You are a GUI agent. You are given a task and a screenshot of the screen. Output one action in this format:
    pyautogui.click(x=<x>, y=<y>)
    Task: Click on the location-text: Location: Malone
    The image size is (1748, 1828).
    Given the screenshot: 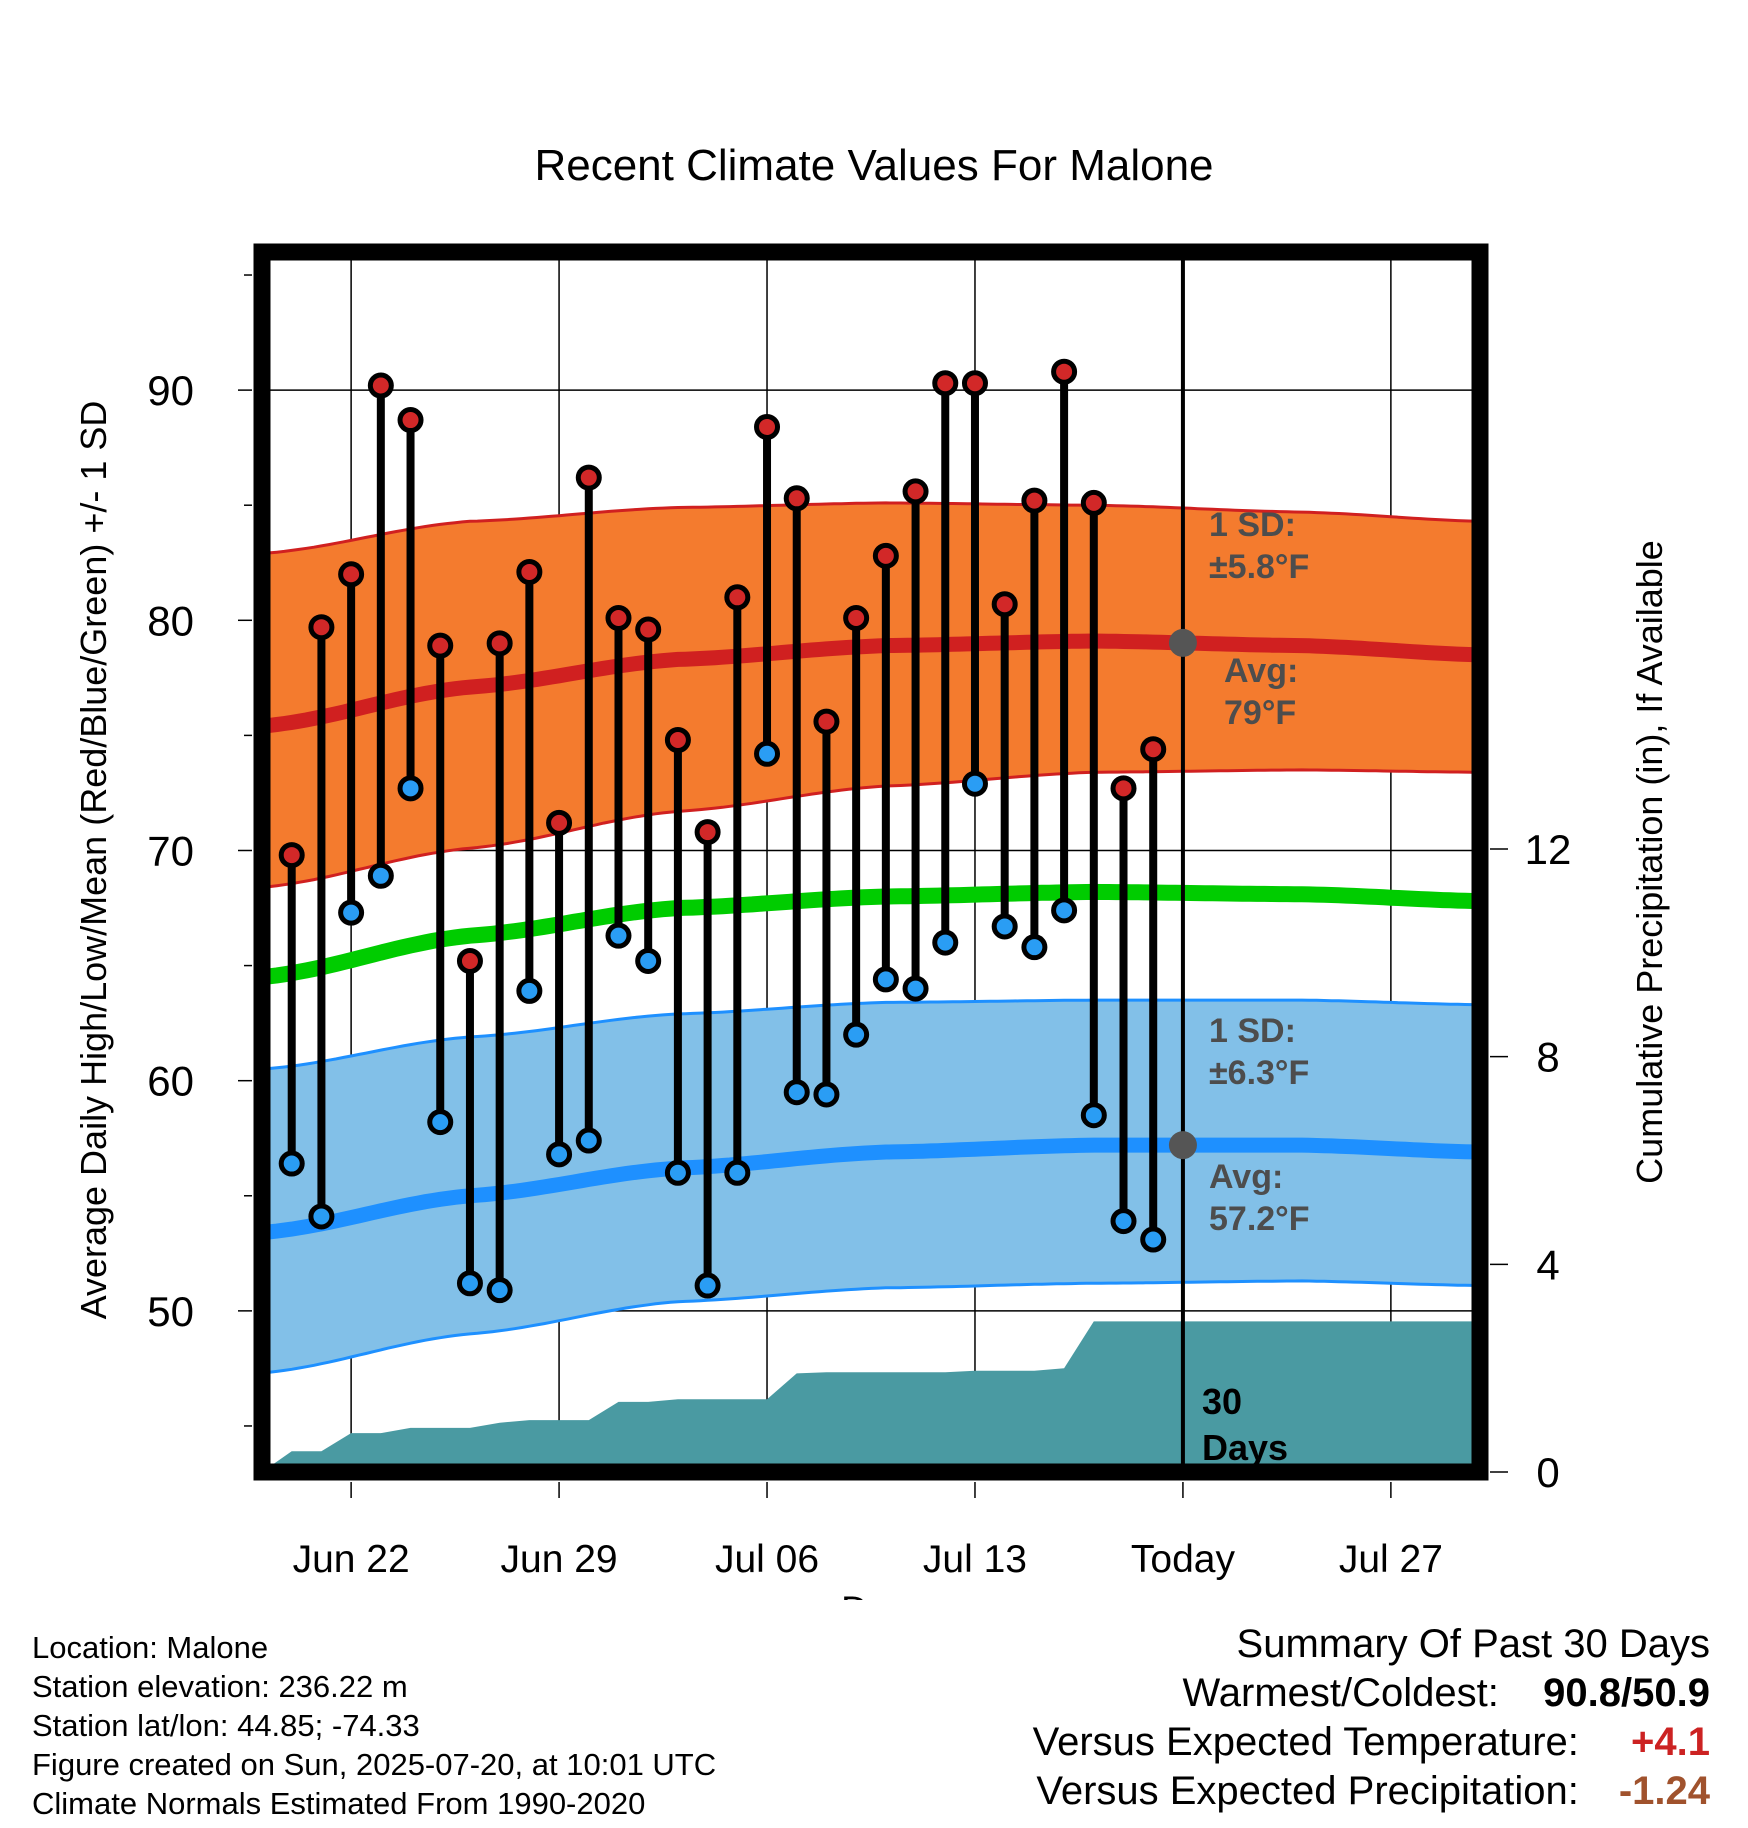 What is the action you would take?
    pyautogui.click(x=150, y=1647)
    